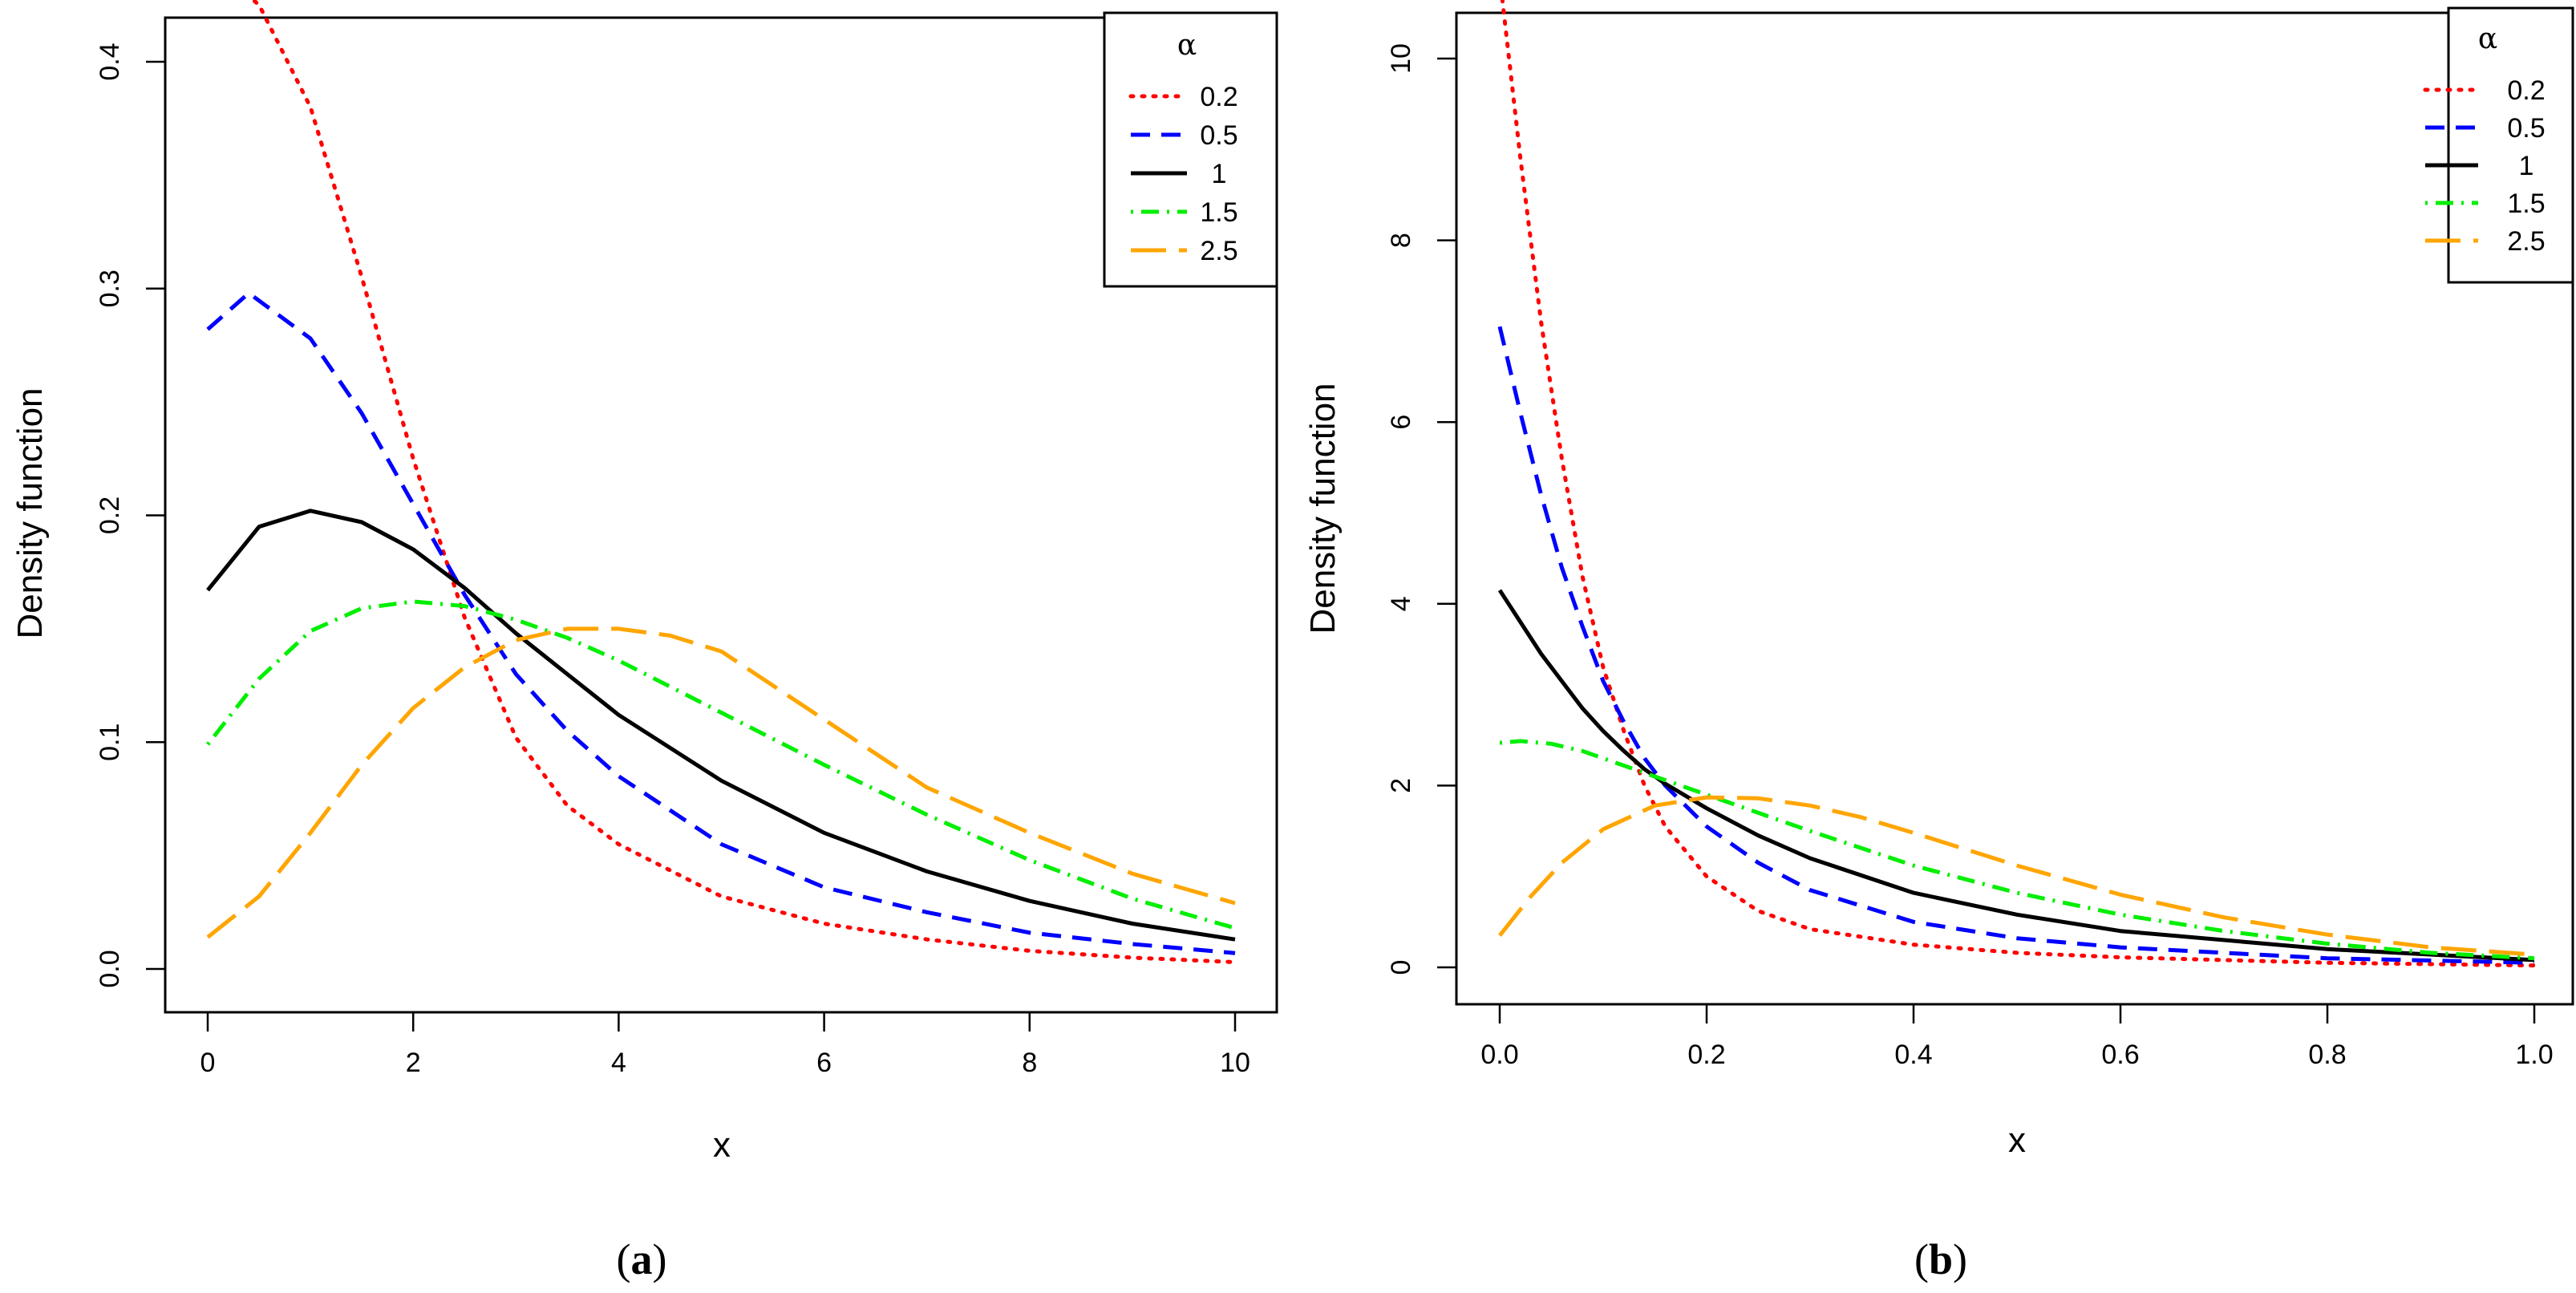  What do you see at coordinates (2120, 1055) in the screenshot?
I see `x-tick-label: 0.6` at bounding box center [2120, 1055].